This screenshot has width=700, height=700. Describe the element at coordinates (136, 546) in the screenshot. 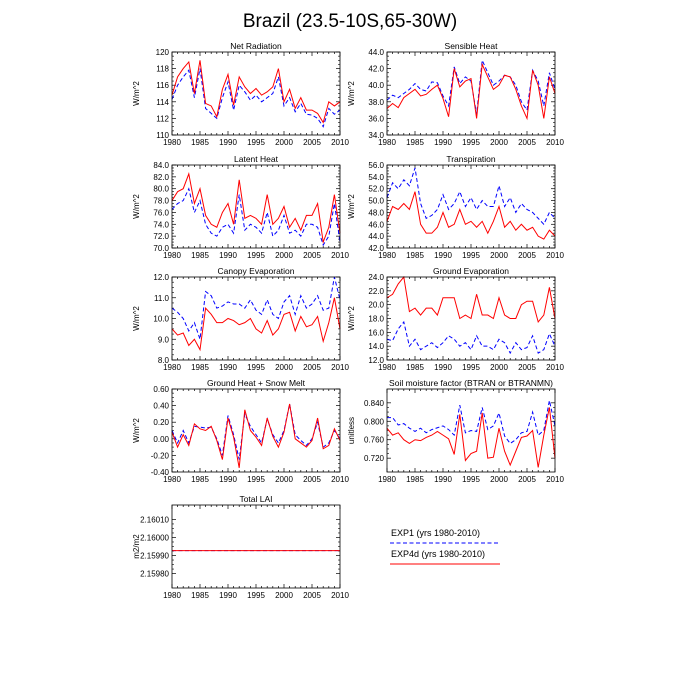

I see `y-axis-label: m2/m2` at that location.